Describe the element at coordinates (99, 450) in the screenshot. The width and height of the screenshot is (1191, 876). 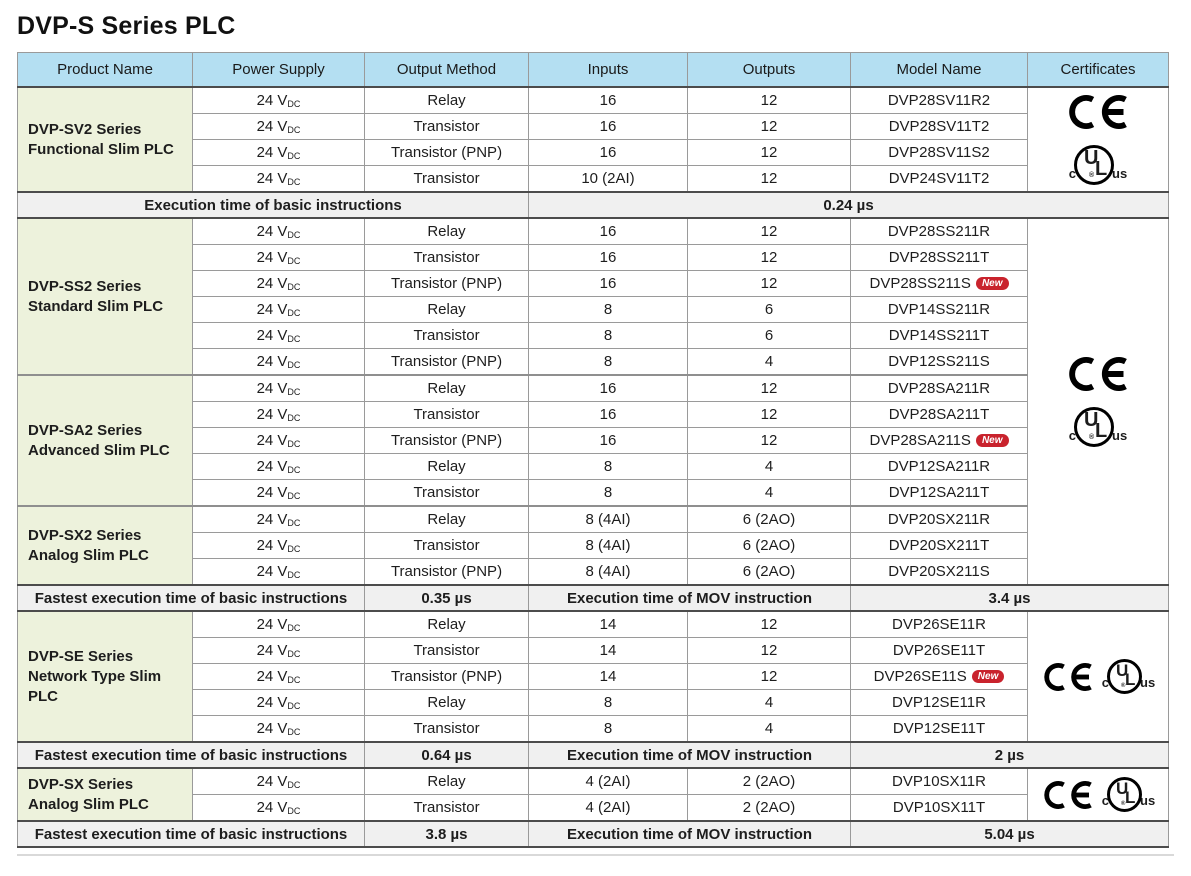
I see `product-name-line: Advanced Slim PLC` at that location.